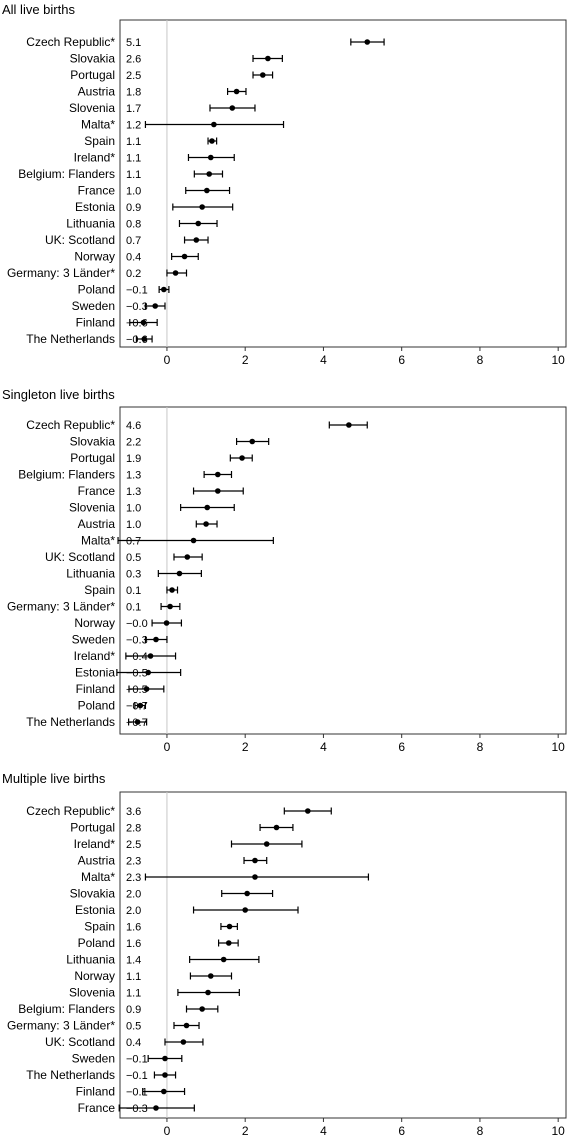  Describe the element at coordinates (90, 960) in the screenshot. I see `country-label: Lithuania` at that location.